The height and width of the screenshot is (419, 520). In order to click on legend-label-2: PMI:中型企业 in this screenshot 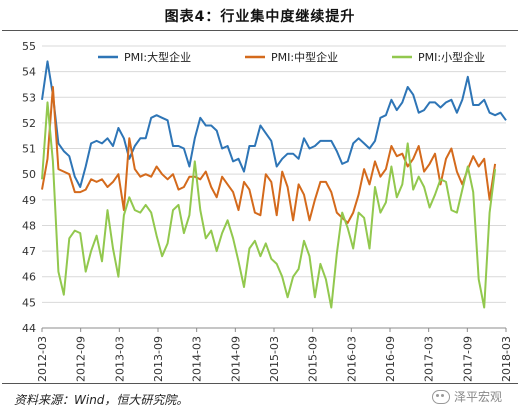, I will do `click(304, 57)`.